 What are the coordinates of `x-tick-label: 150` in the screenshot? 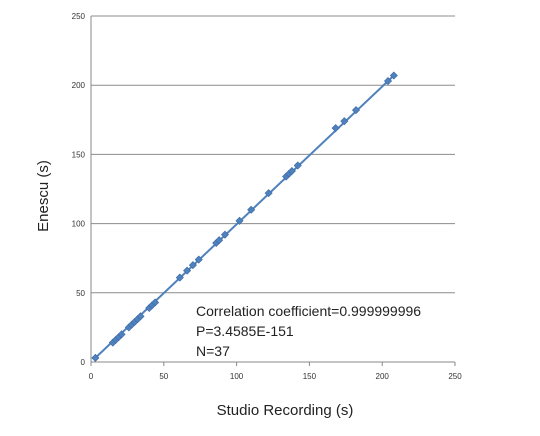 It's located at (310, 376).